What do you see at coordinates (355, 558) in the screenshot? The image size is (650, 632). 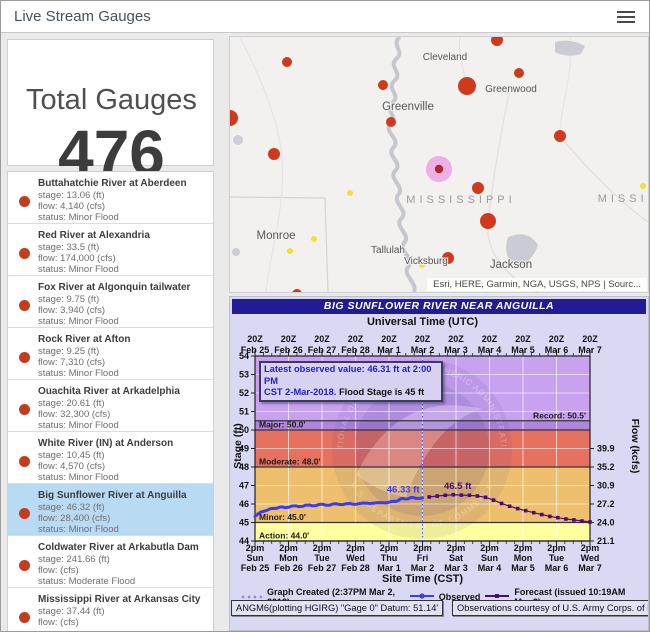 I see `cst-tick-day: Wed` at bounding box center [355, 558].